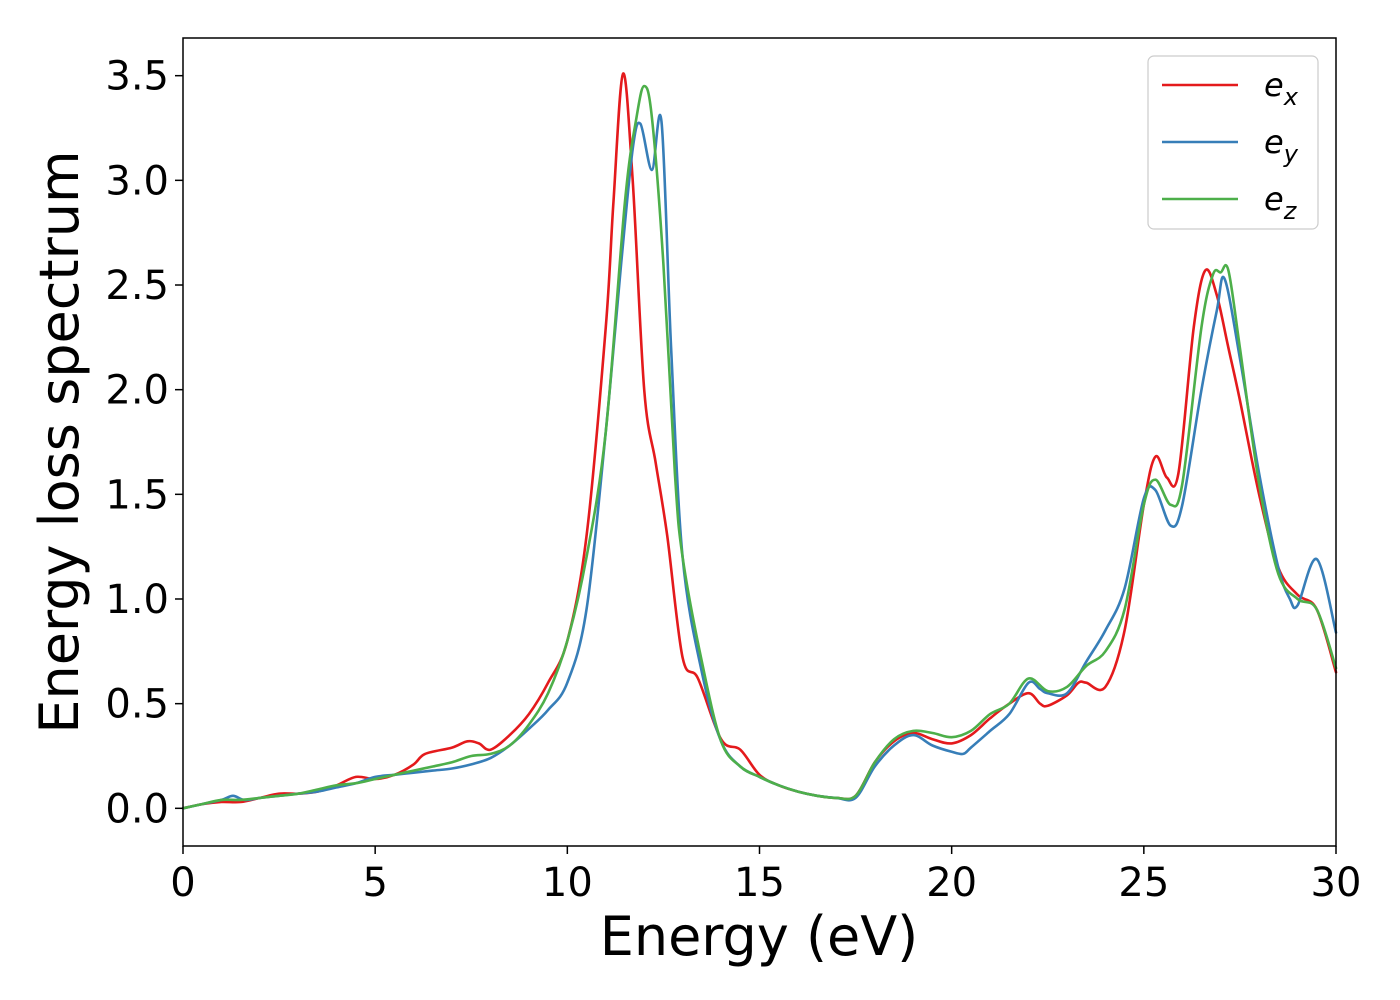 Image resolution: width=1400 pixels, height=1000 pixels. Describe the element at coordinates (759, 936) in the screenshot. I see `x-axis-title: Energy (eV)` at that location.